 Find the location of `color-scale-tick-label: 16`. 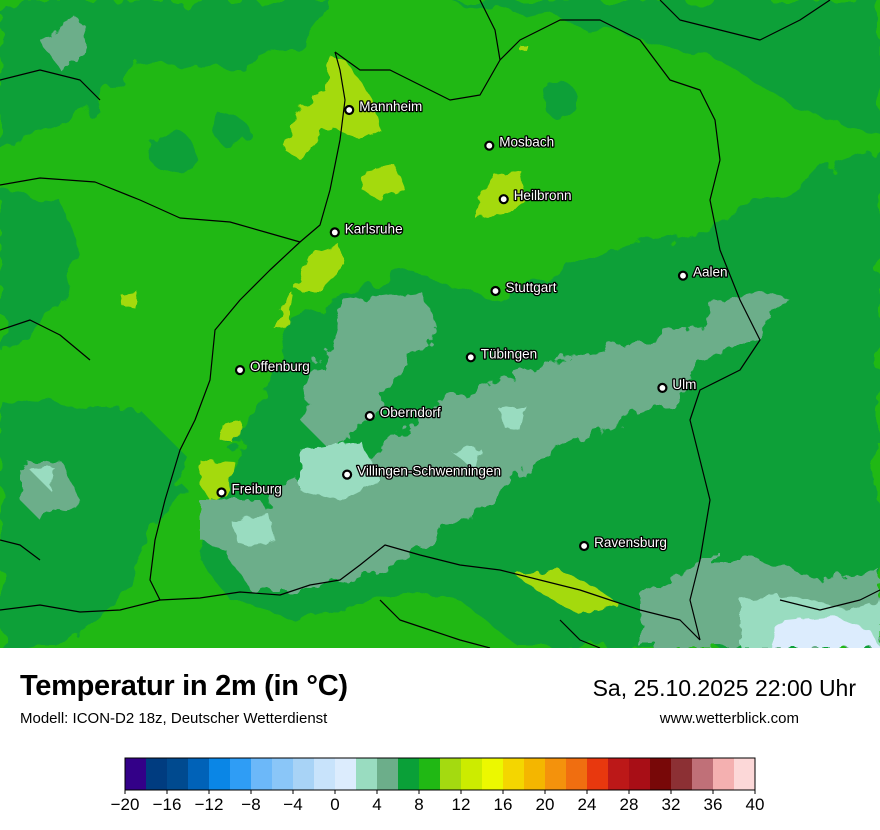

color-scale-tick-label: 16 is located at coordinates (503, 804).